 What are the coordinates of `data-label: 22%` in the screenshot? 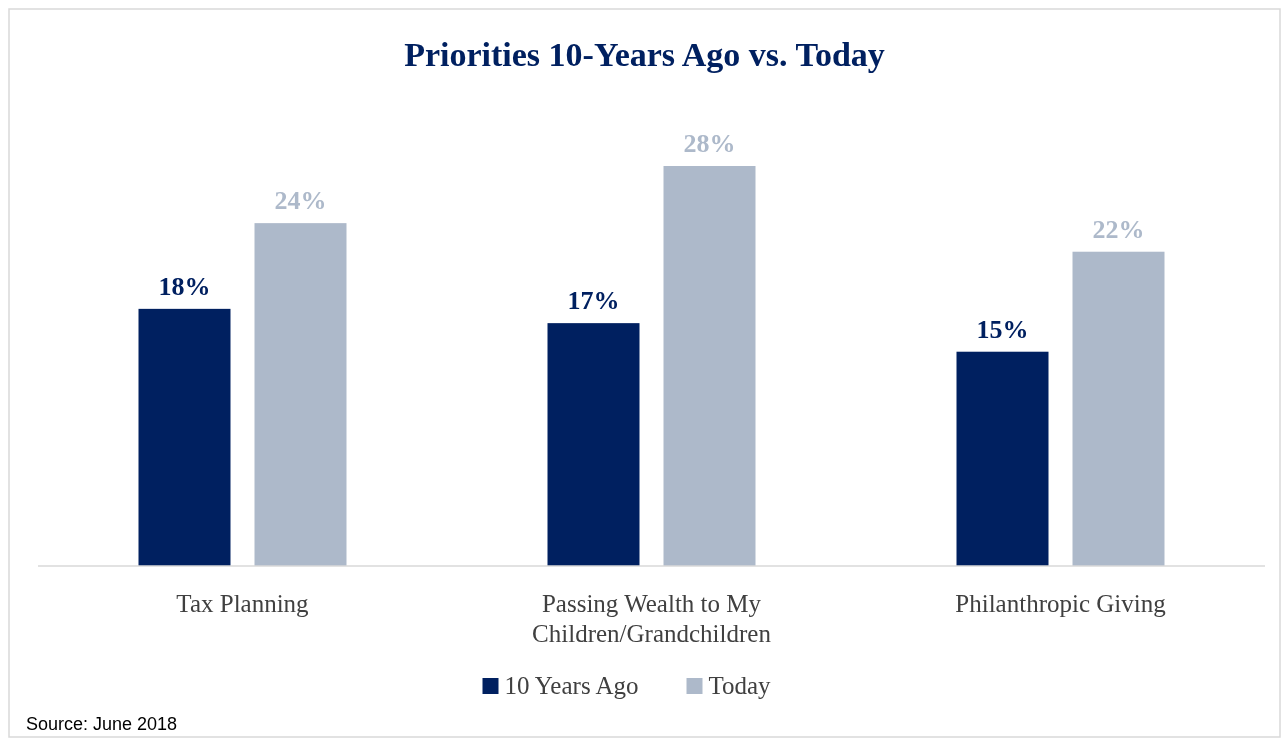 It's located at (1118, 229).